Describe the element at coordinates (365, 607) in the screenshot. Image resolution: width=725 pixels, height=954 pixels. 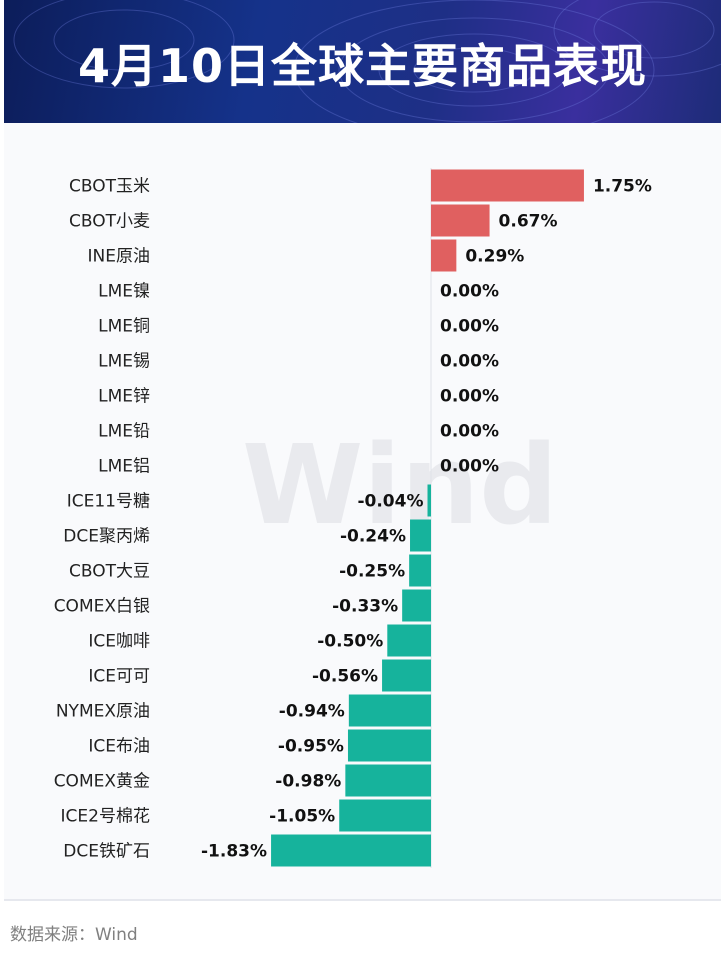
I see `data-label: -0.33%` at that location.